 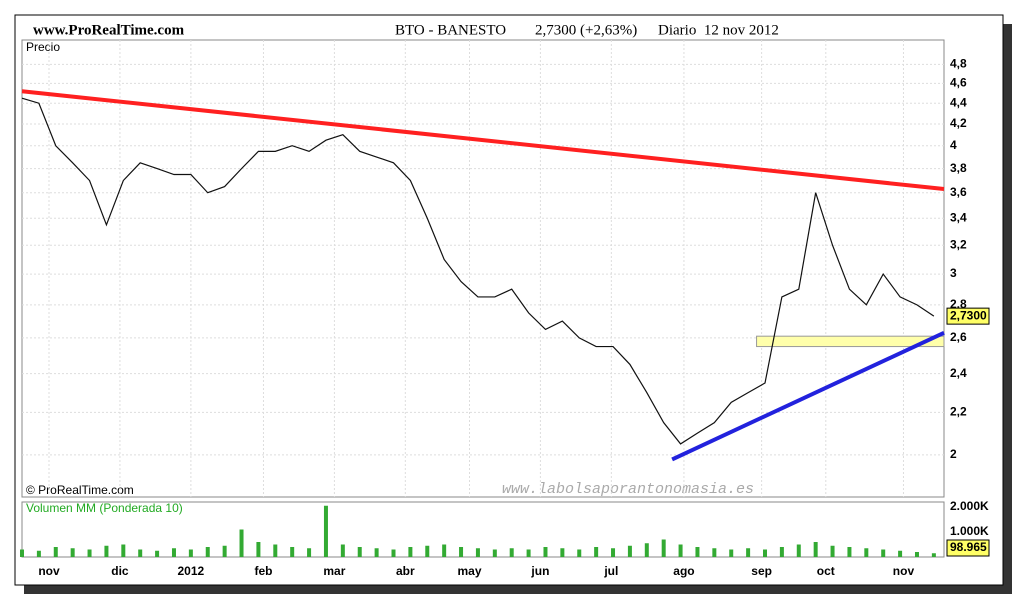 What do you see at coordinates (958, 217) in the screenshot?
I see `y-tick-label: 3,4` at bounding box center [958, 217].